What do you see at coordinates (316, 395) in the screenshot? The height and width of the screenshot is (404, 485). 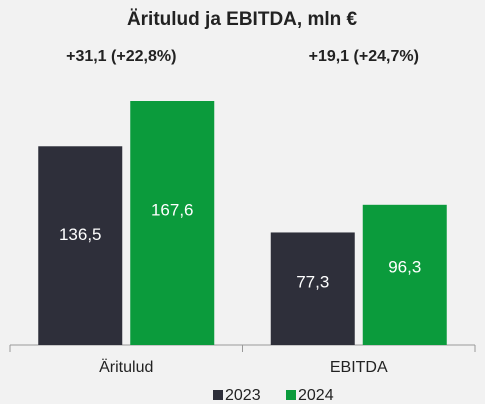 I see `legend-label: 2024` at bounding box center [316, 395].